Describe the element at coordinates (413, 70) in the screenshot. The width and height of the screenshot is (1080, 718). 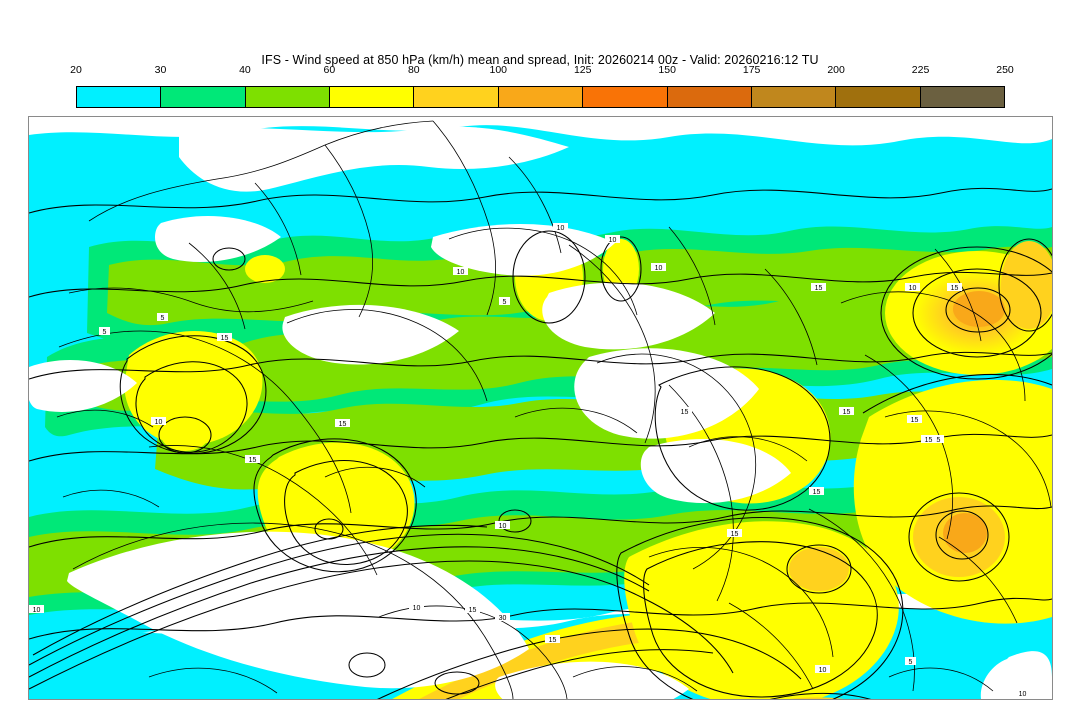
I see `colorbar-tick-80: 80` at that location.